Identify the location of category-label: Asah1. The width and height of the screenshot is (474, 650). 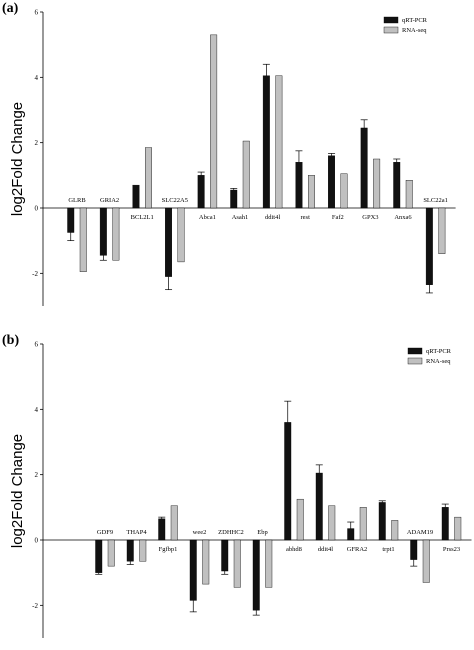
(240, 217).